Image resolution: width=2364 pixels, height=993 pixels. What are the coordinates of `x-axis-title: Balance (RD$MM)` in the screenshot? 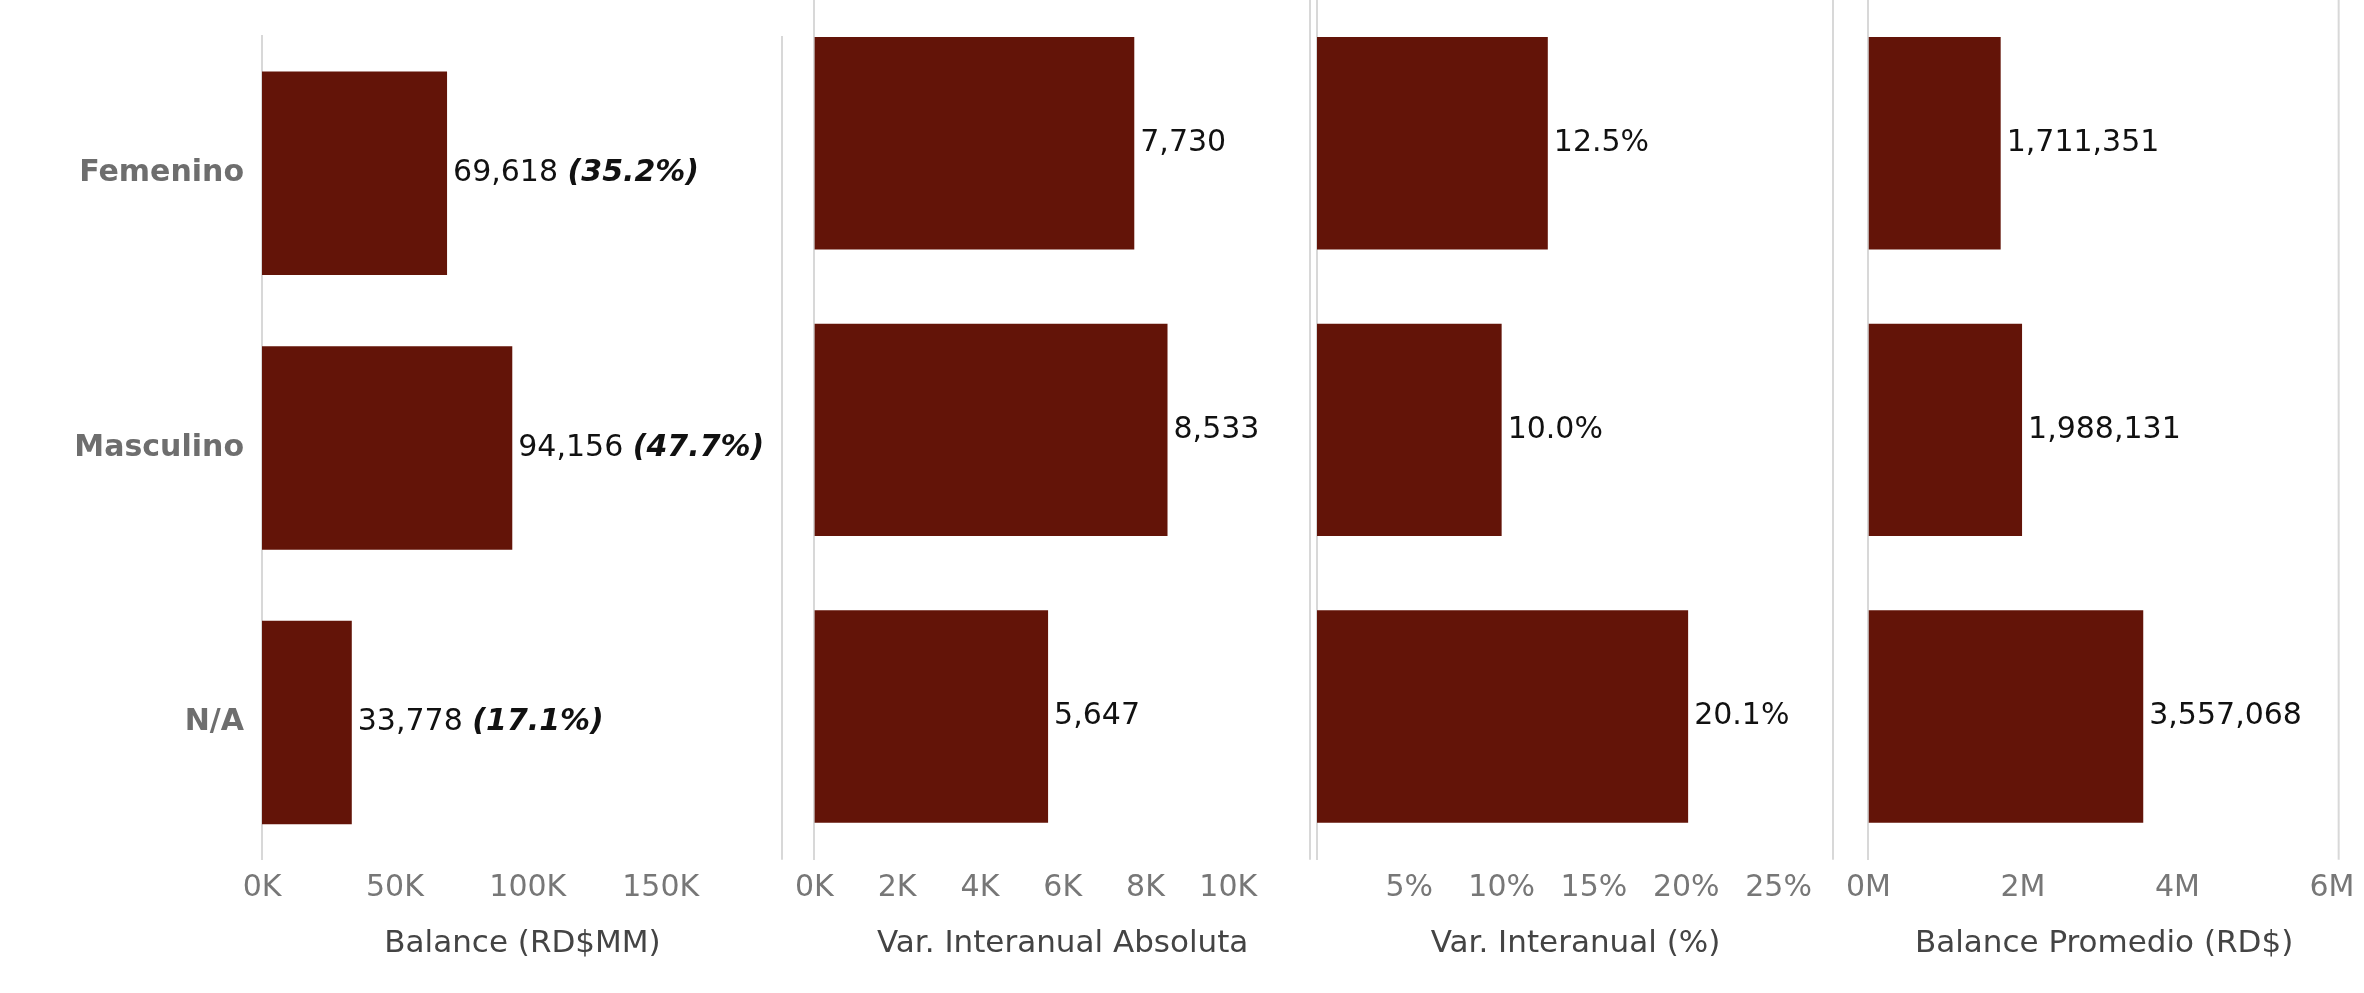 It's located at (522, 941).